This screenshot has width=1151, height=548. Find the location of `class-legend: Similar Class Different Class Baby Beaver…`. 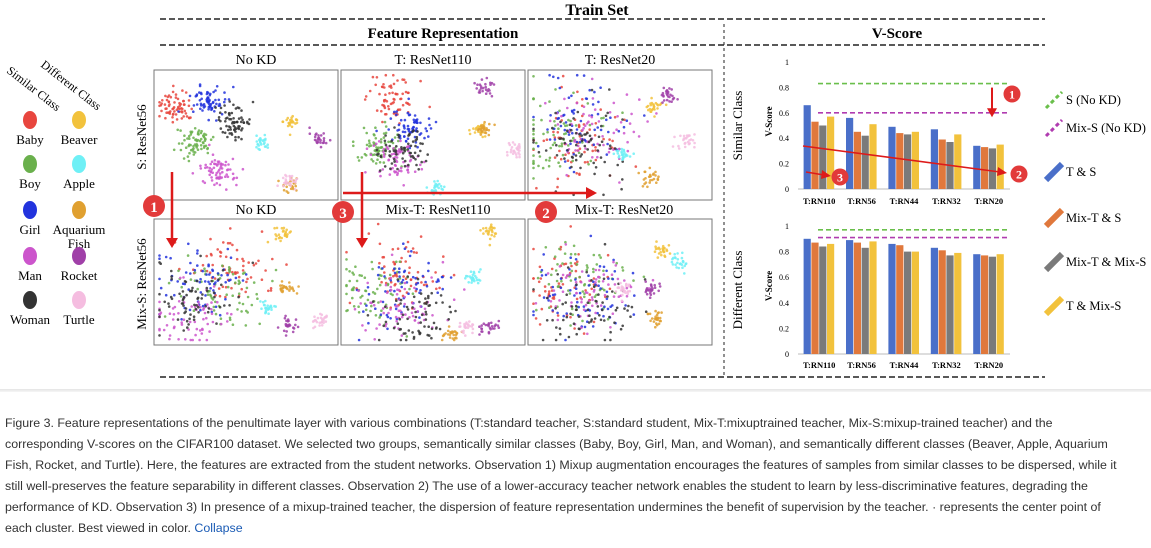

class-legend: Similar Class Different Class Baby Beaver… is located at coordinates (54, 192).